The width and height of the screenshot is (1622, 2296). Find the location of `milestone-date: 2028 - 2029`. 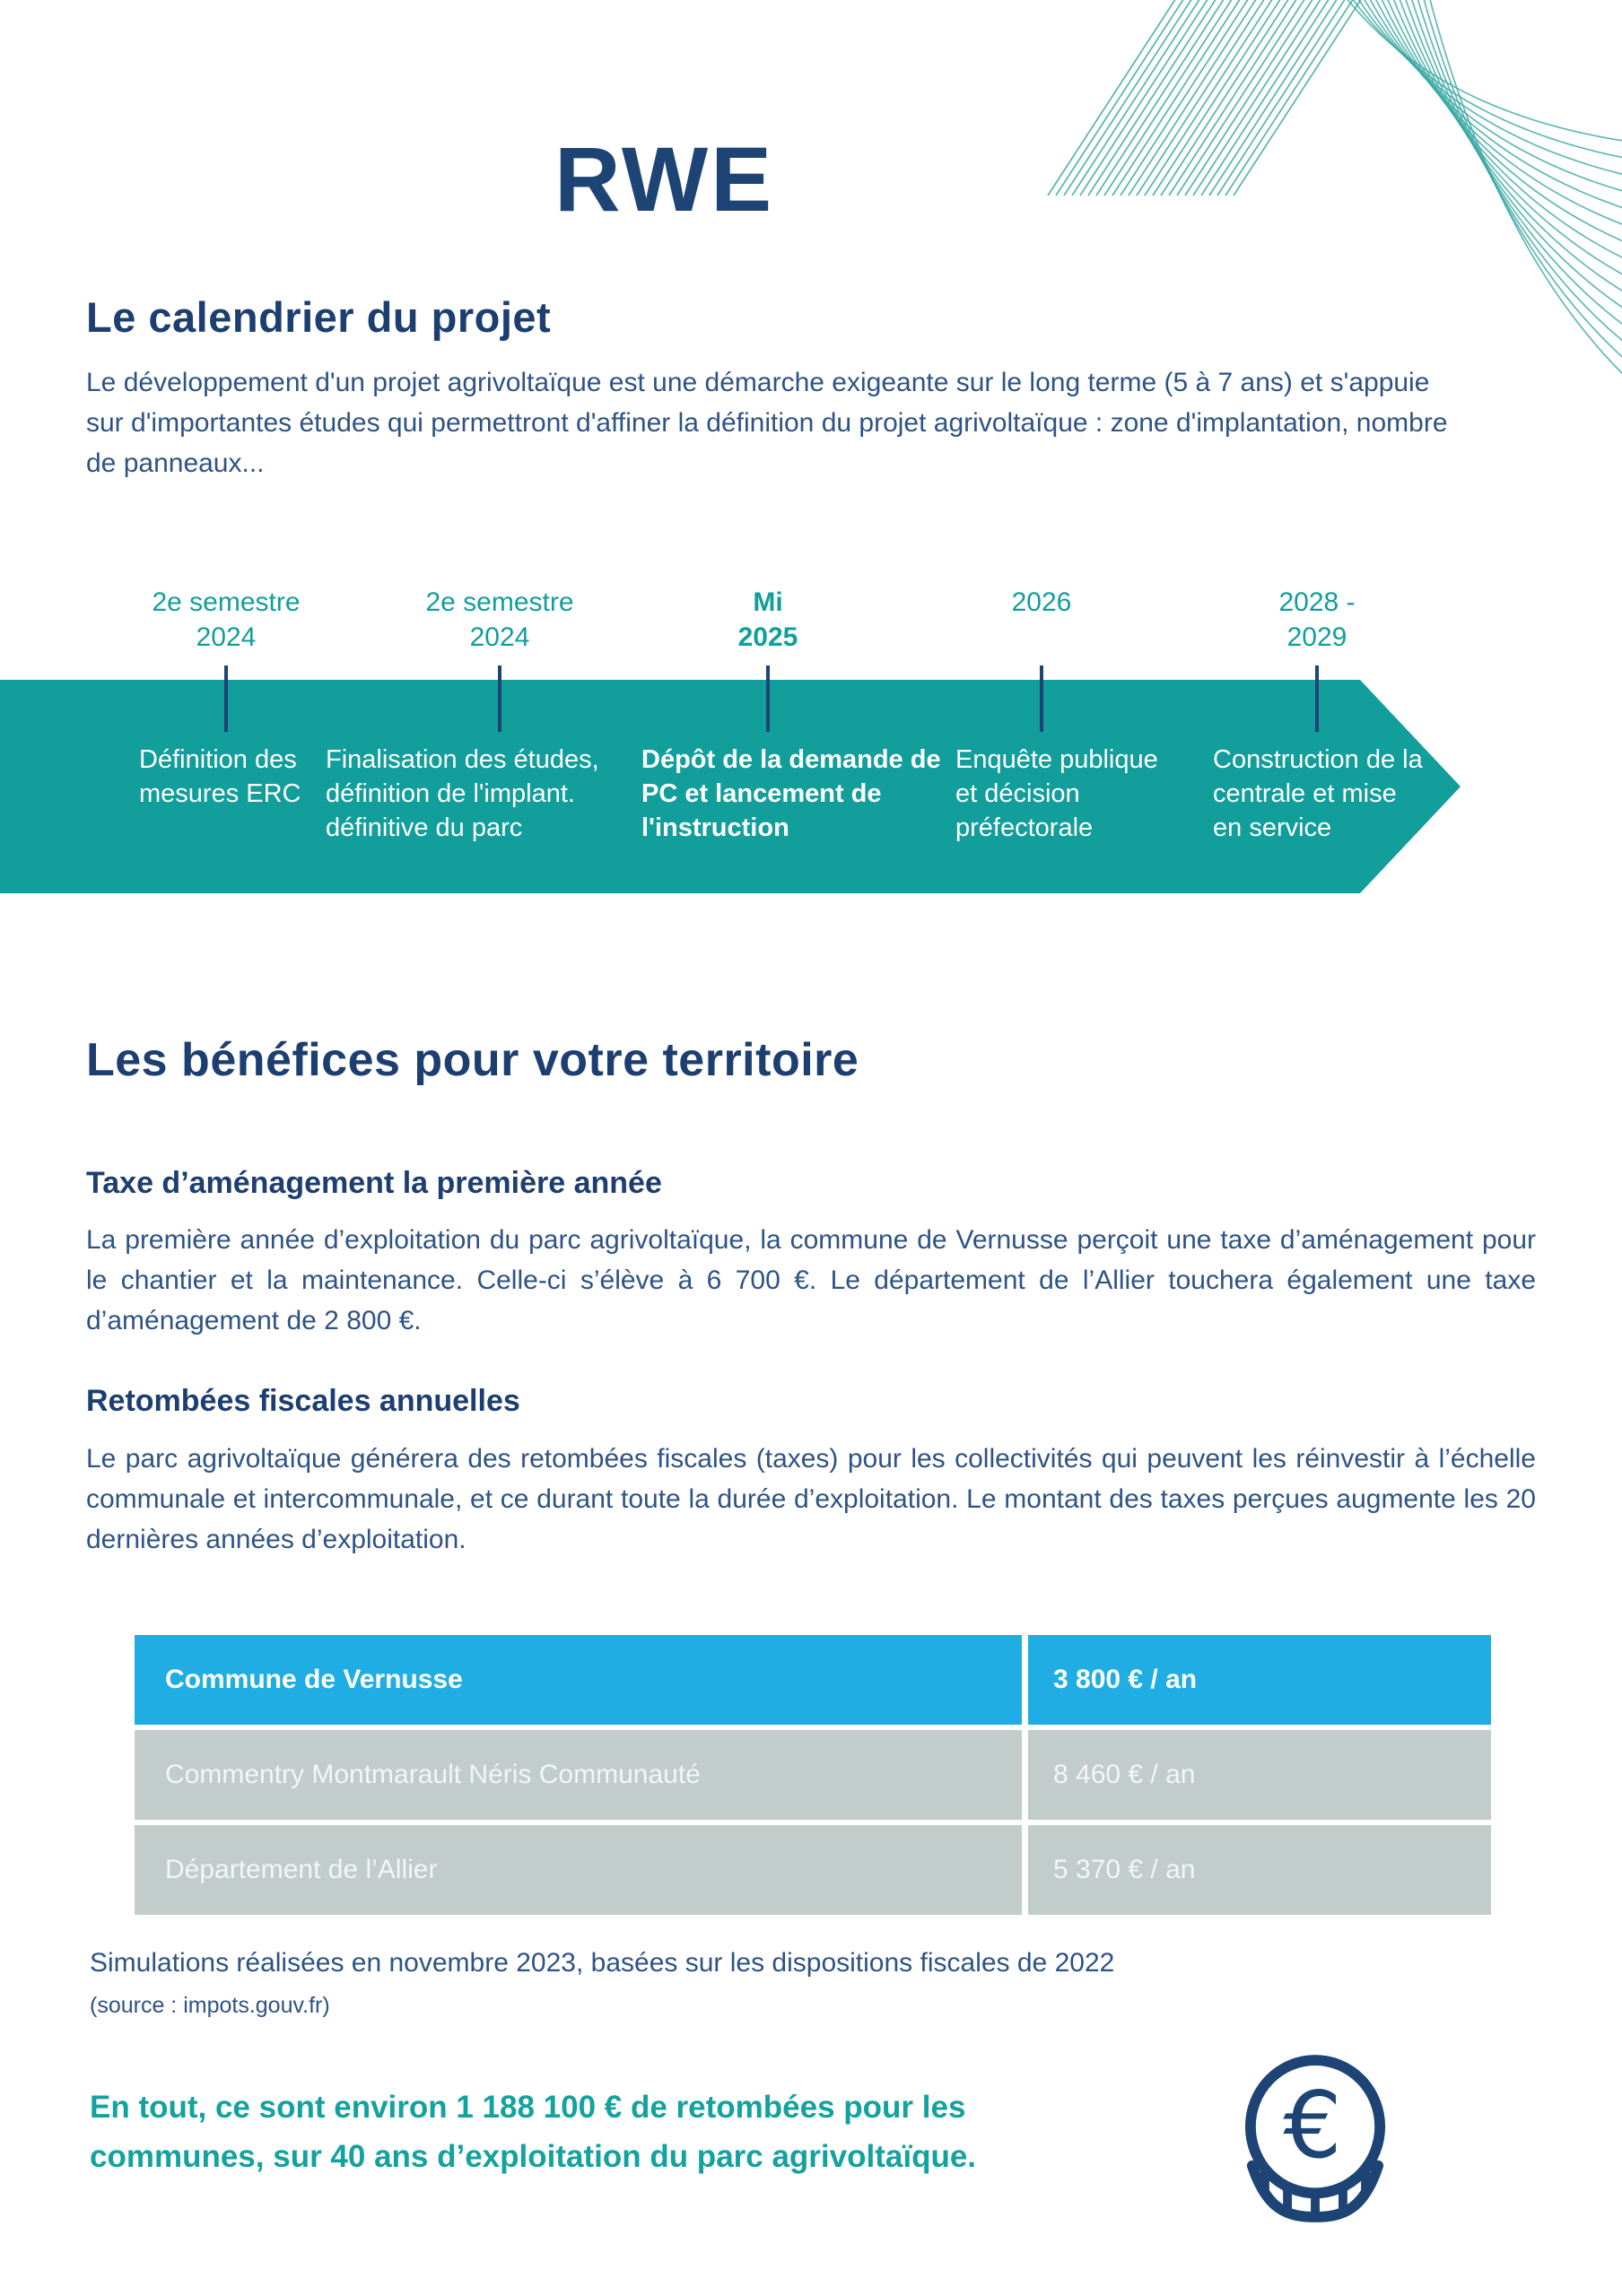

milestone-date: 2028 - 2029 is located at coordinates (1317, 619).